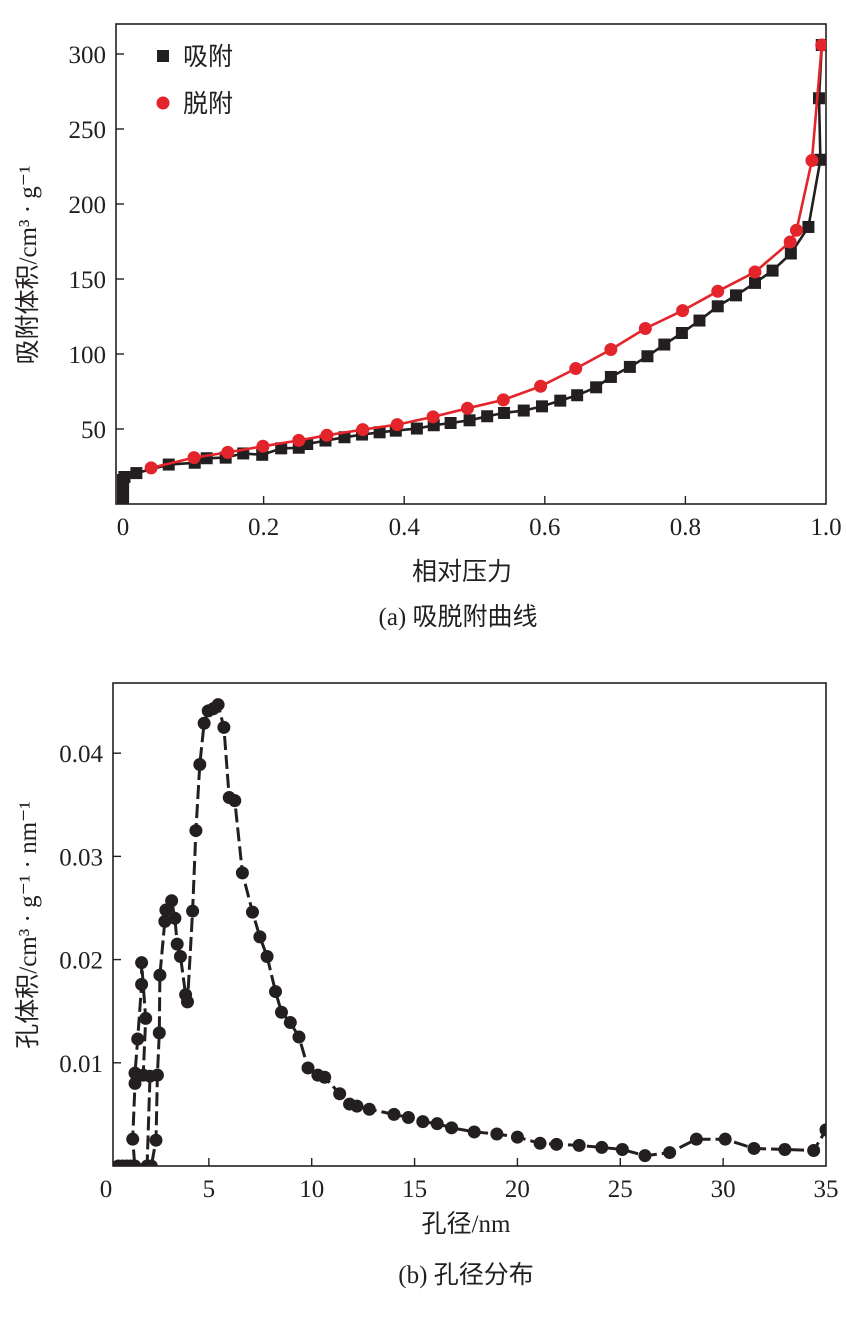 Image resolution: width=846 pixels, height=1327 pixels. Describe the element at coordinates (685, 527) in the screenshot. I see `chart-0-x-tick-label: 0.8` at that location.